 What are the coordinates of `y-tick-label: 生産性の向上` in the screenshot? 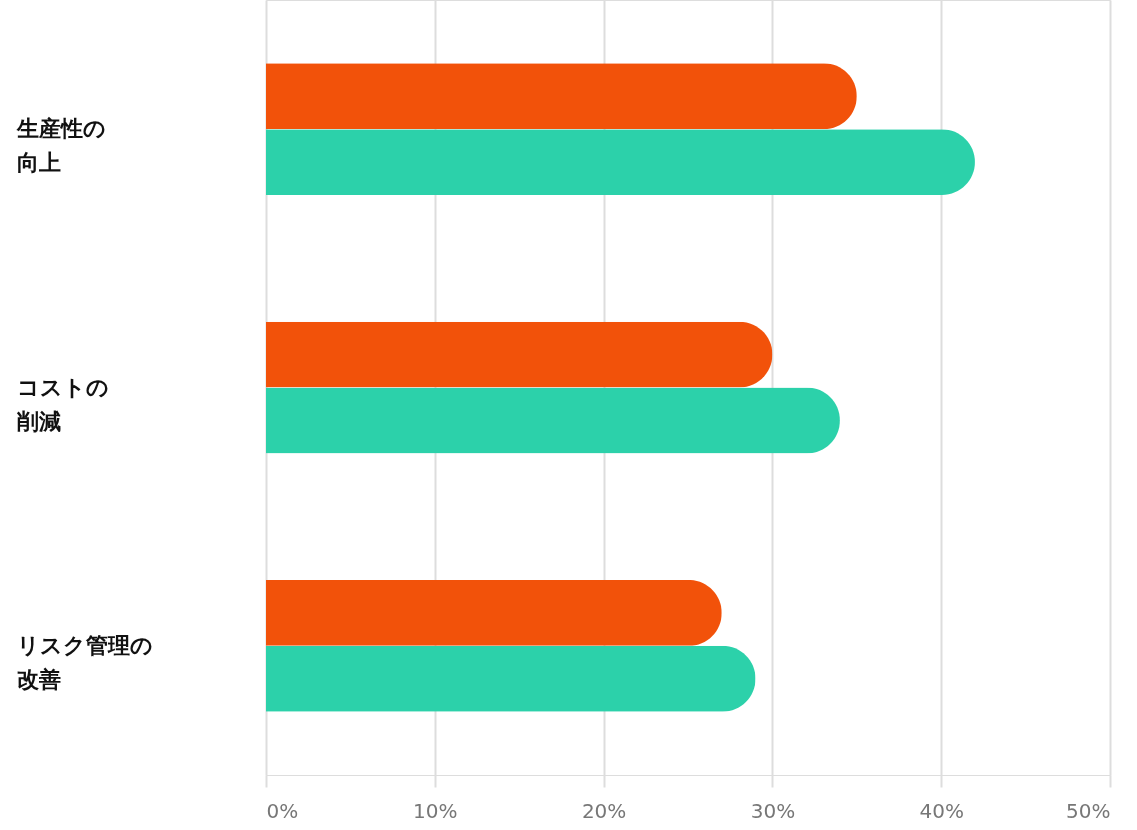 It's located at (60, 146).